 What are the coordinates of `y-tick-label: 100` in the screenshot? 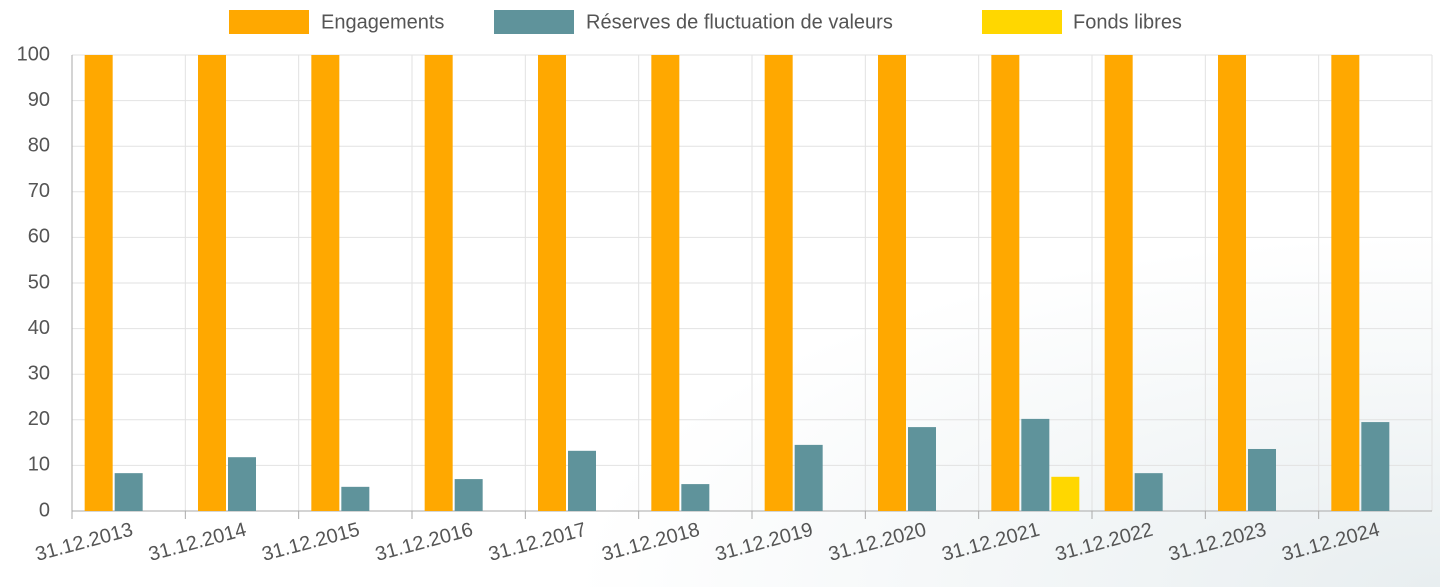 It's located at (33, 54).